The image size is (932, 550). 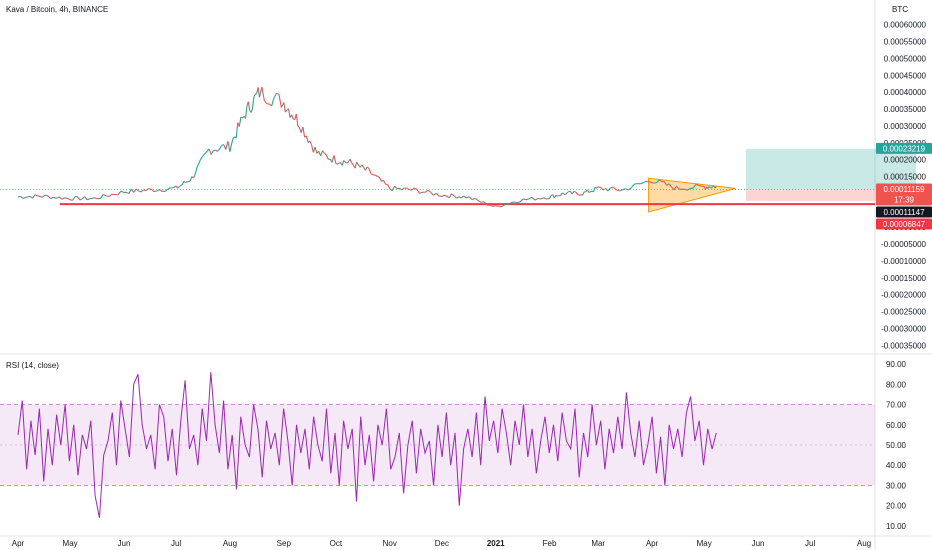 I want to click on time-tick-label: Oct, so click(x=336, y=543).